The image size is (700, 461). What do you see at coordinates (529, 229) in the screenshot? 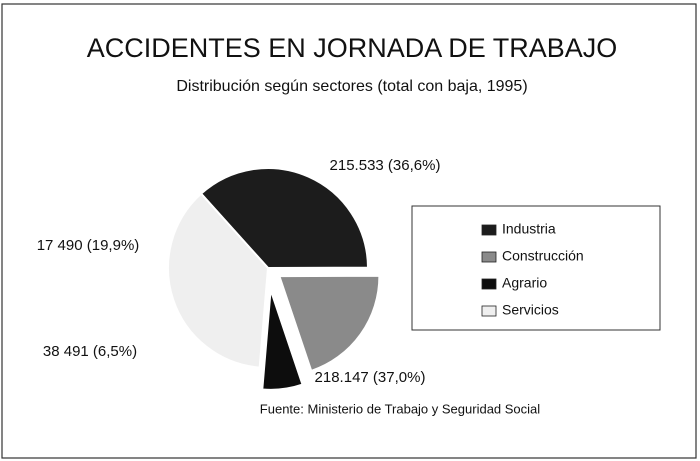
I see `legend-label: Industria` at bounding box center [529, 229].